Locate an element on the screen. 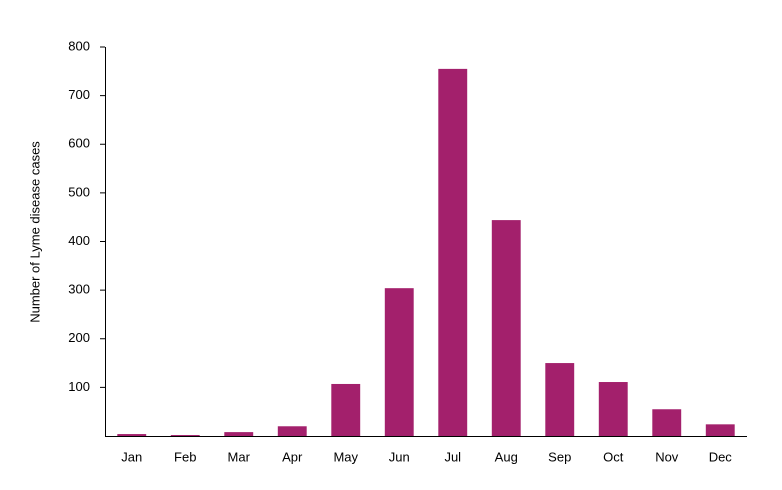 The image size is (782, 490). y-tick-label: 700 is located at coordinates (79, 94).